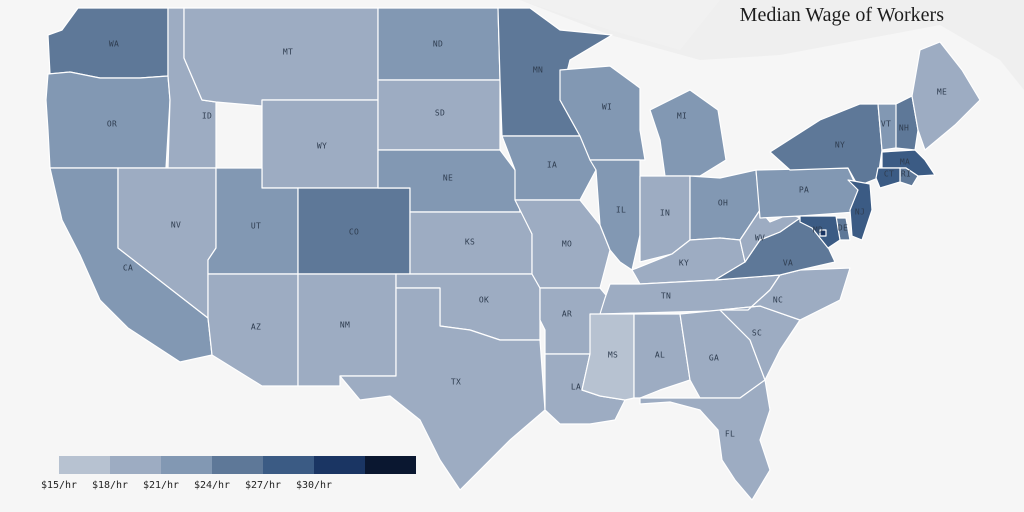  What do you see at coordinates (907, 123) in the screenshot?
I see `state-nh` at bounding box center [907, 123].